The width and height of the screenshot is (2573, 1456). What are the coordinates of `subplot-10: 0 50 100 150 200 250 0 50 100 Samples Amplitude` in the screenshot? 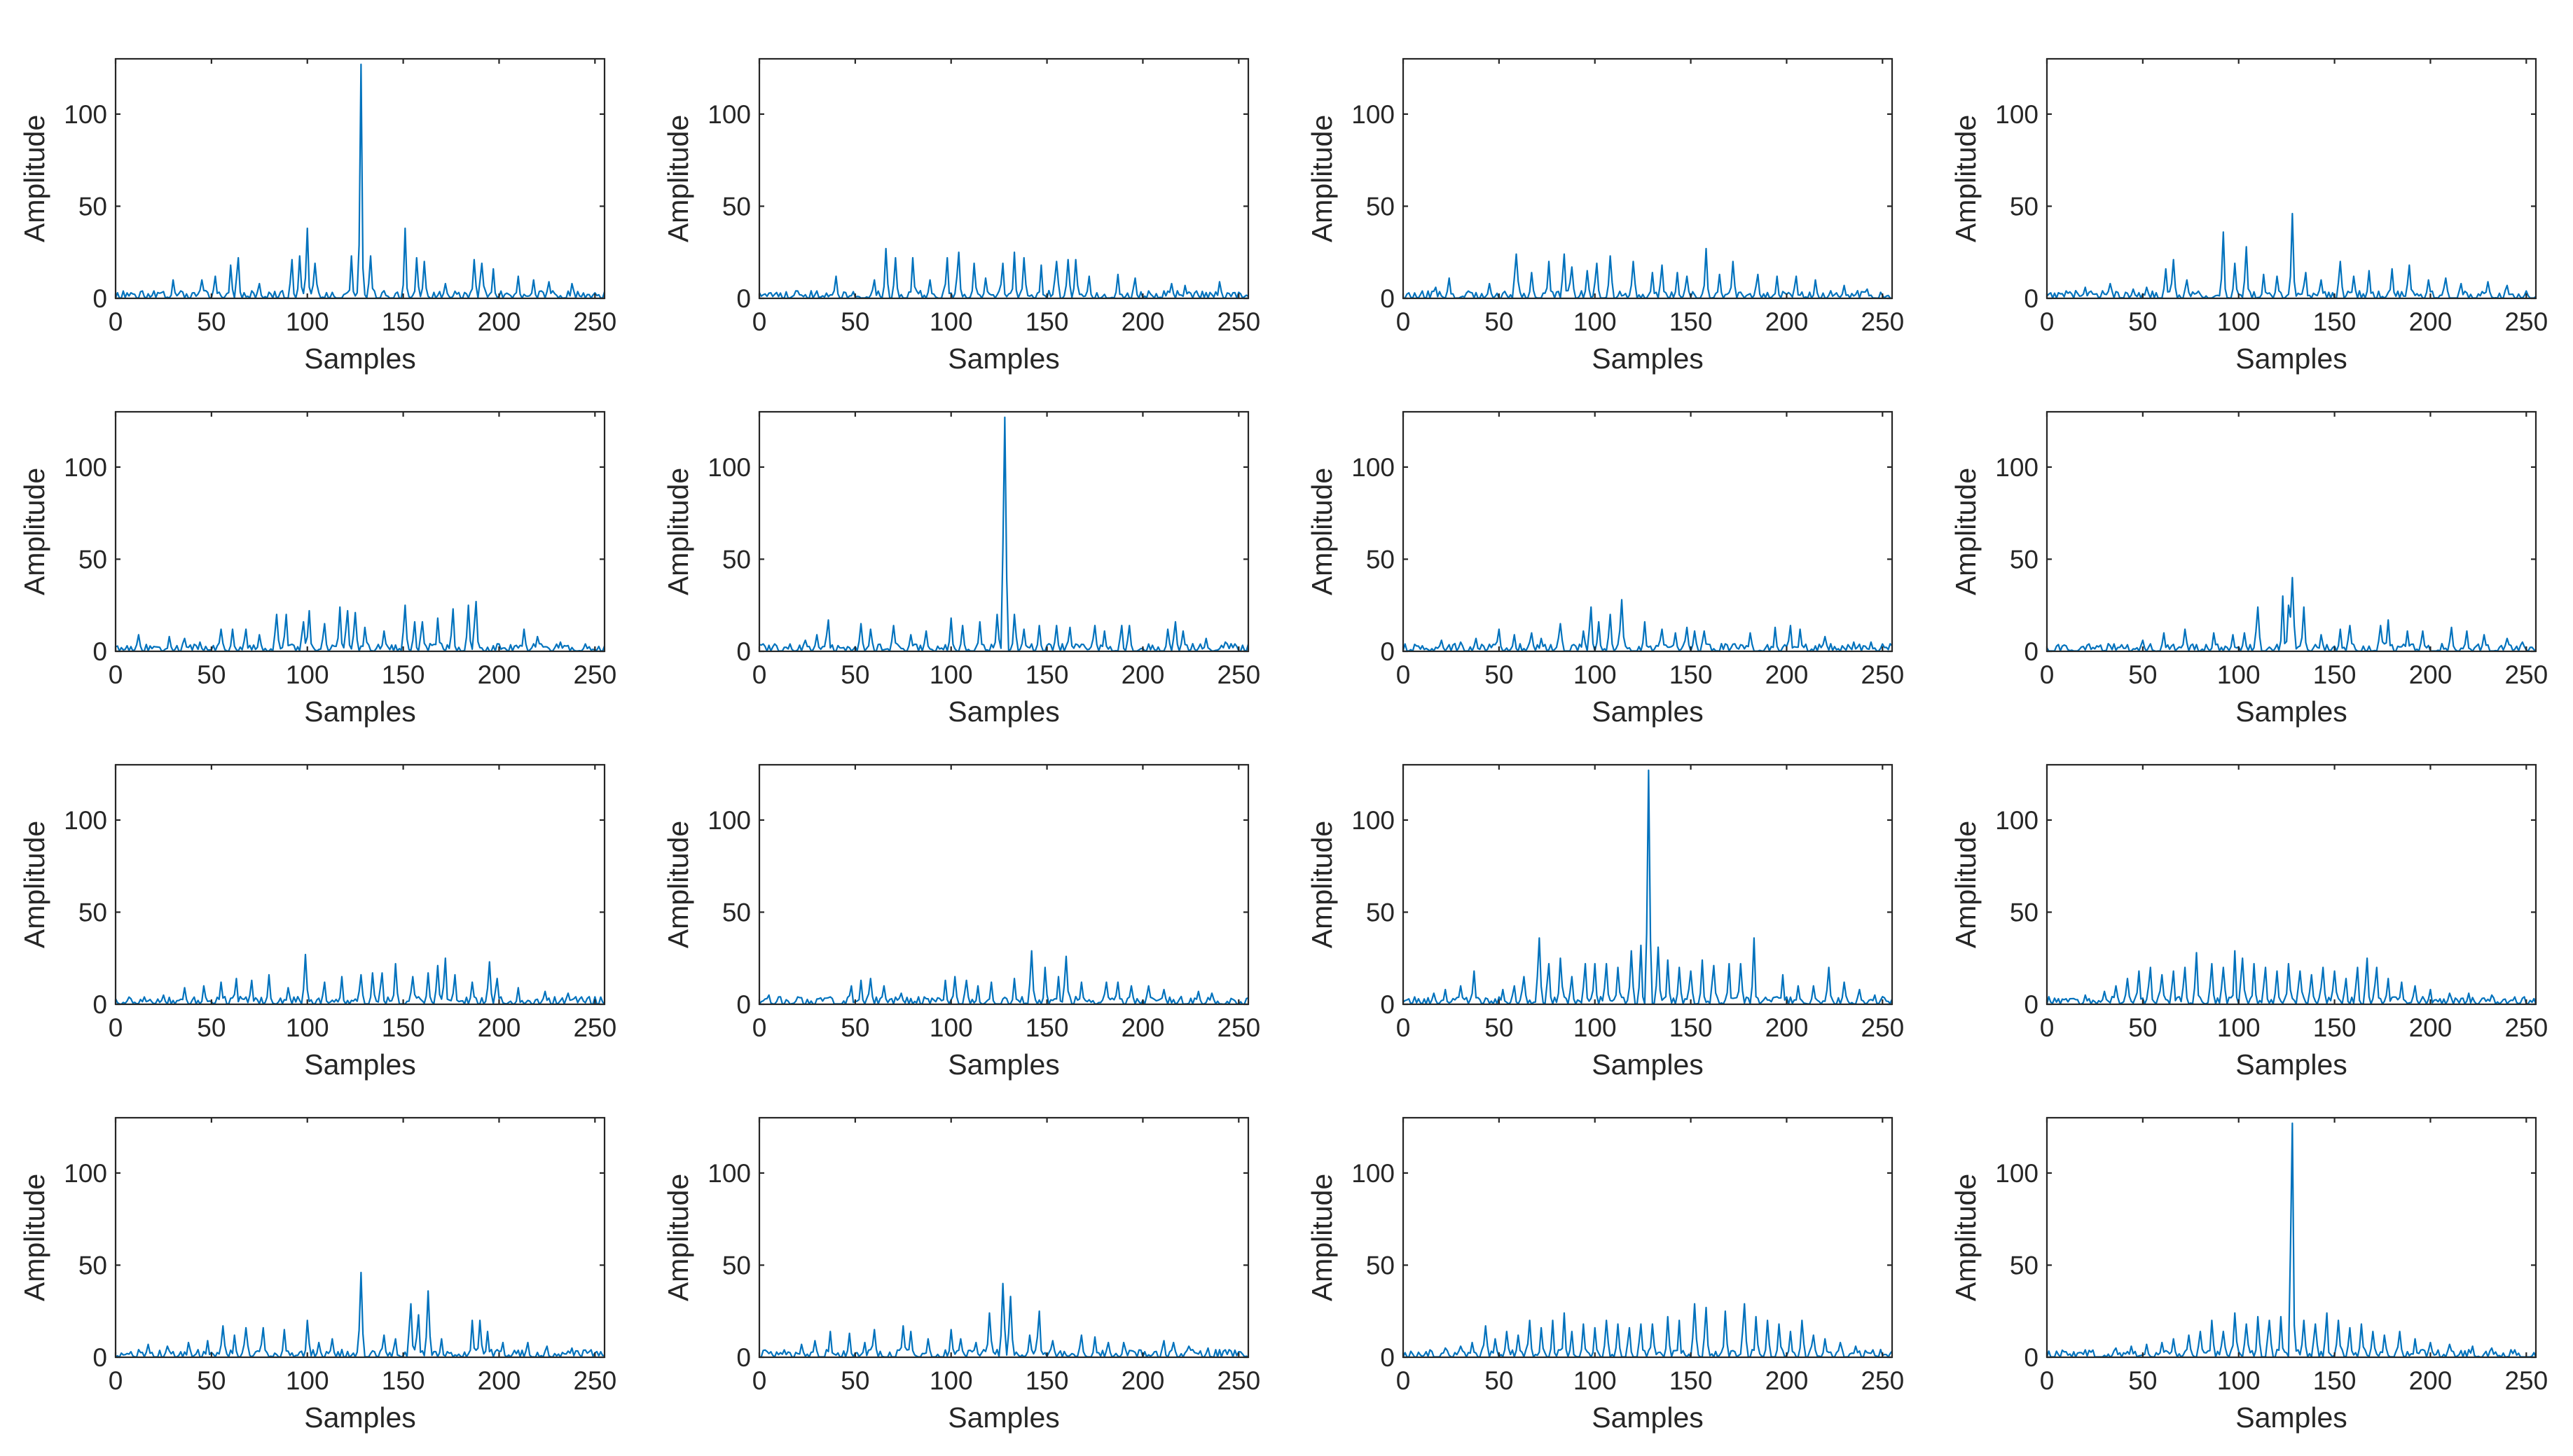 It's located at (961, 922).